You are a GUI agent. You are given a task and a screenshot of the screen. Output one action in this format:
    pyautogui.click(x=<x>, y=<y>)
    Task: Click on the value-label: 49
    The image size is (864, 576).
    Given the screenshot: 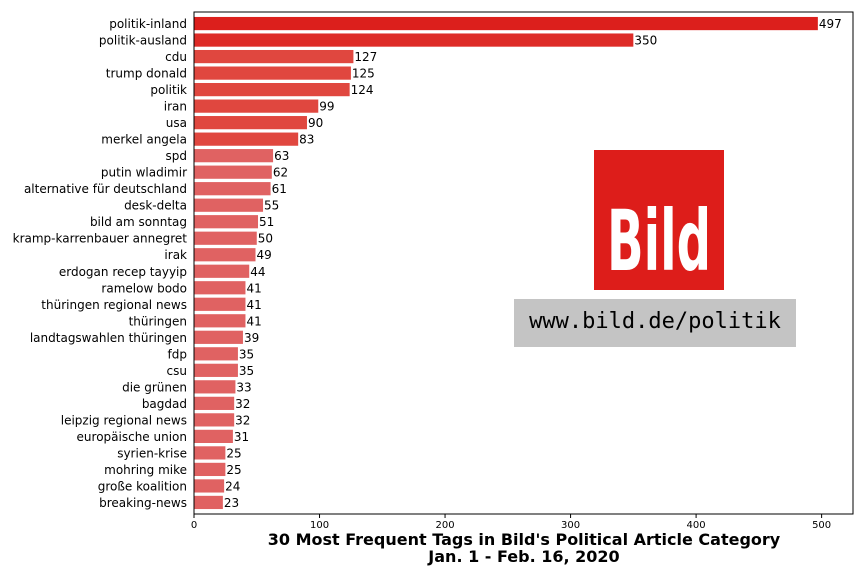 What is the action you would take?
    pyautogui.click(x=264, y=255)
    